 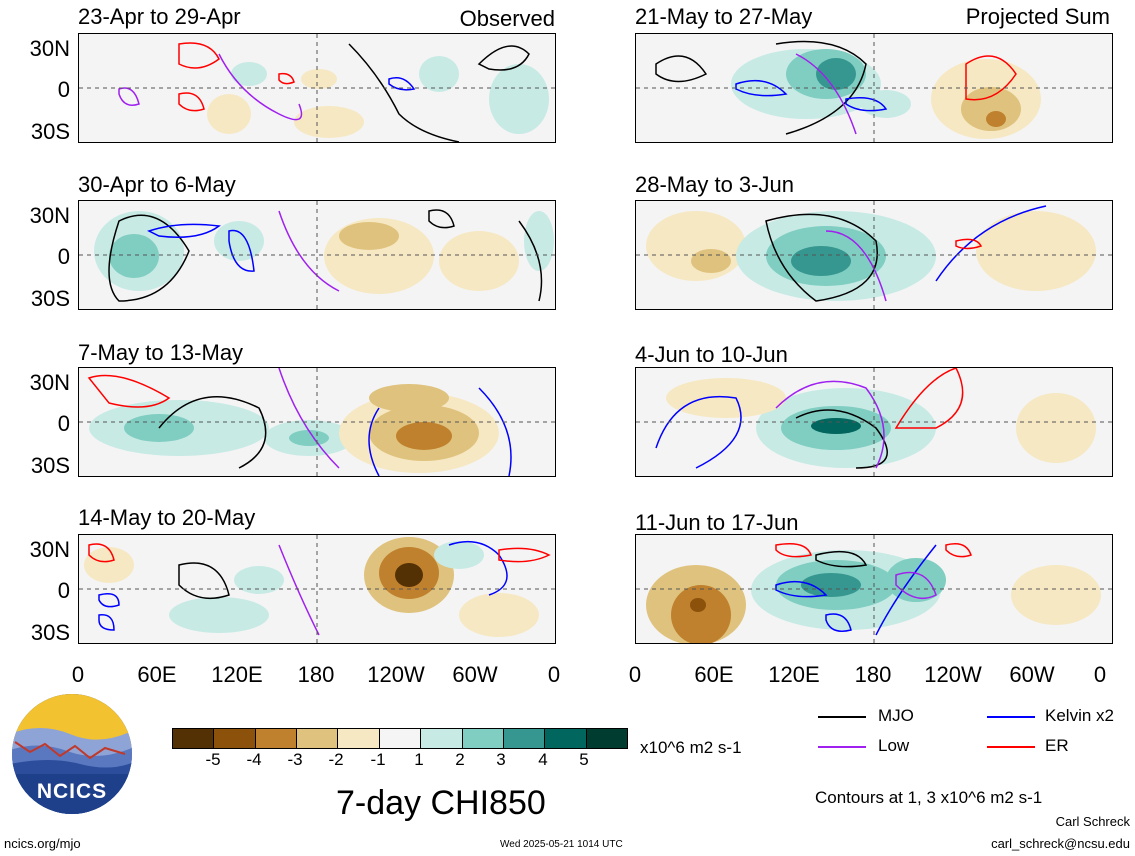 What do you see at coordinates (714, 184) in the screenshot?
I see `panel-title-4: 28-May to 3-Jun` at bounding box center [714, 184].